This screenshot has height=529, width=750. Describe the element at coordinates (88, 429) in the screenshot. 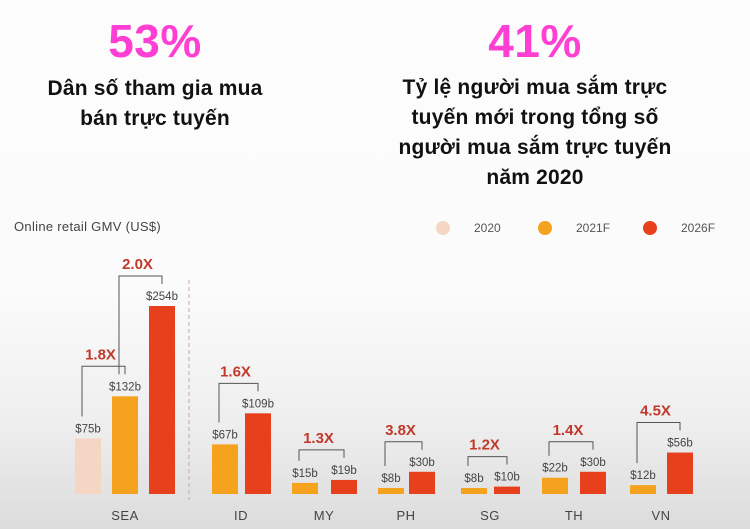

I see `bar-value-label: $75b` at that location.